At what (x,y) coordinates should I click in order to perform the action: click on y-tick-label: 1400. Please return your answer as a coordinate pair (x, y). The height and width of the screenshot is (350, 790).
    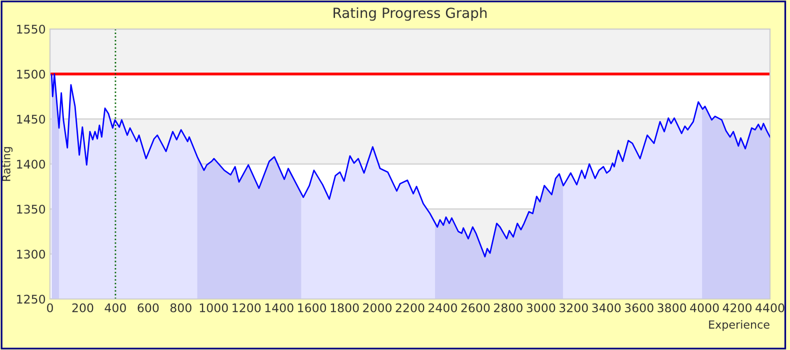
    Looking at the image, I should click on (31, 164).